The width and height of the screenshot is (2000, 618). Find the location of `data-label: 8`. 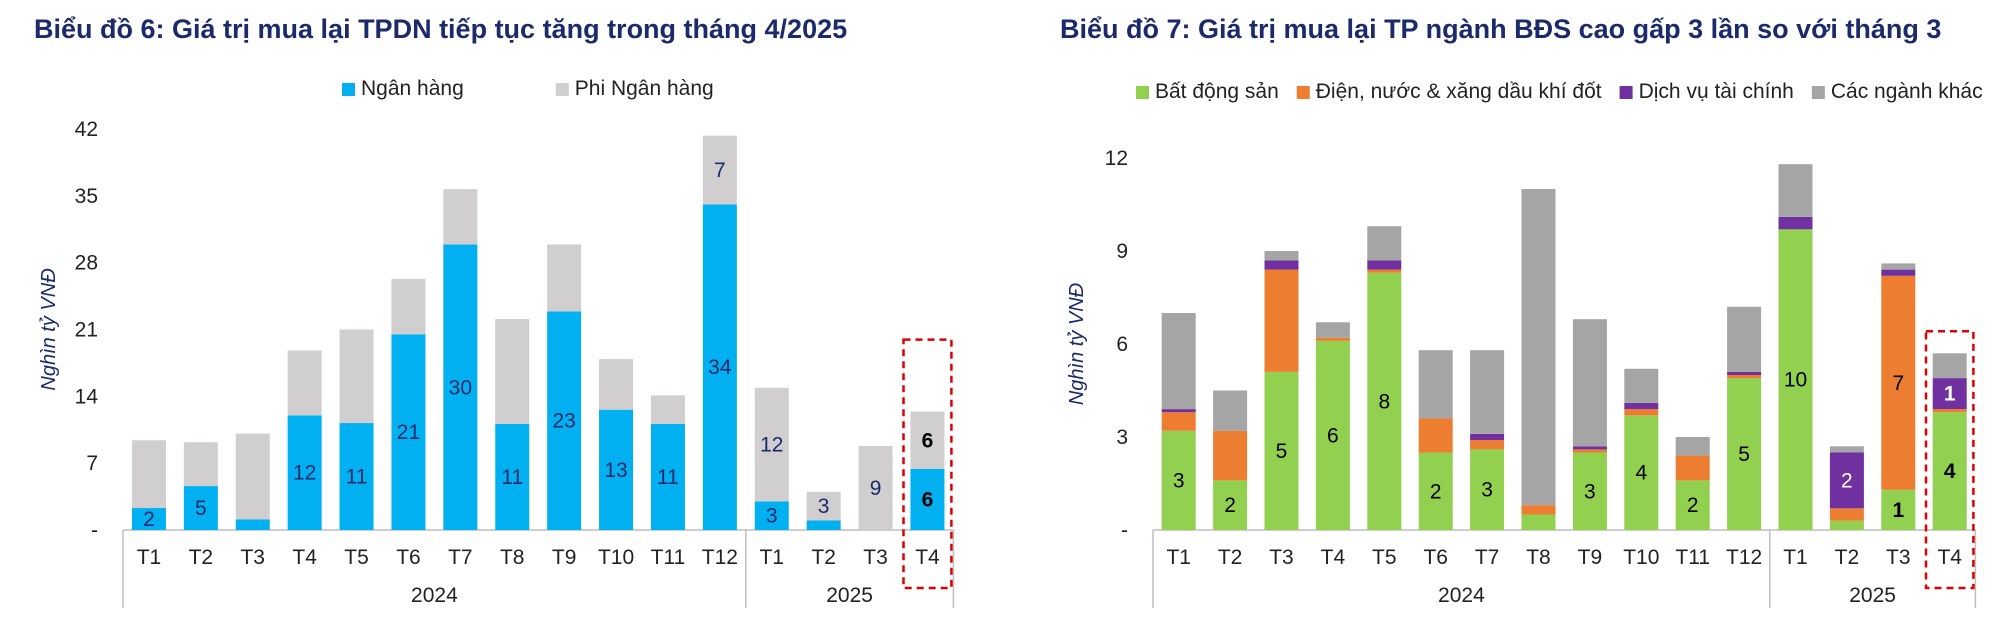

data-label: 8 is located at coordinates (1384, 401).